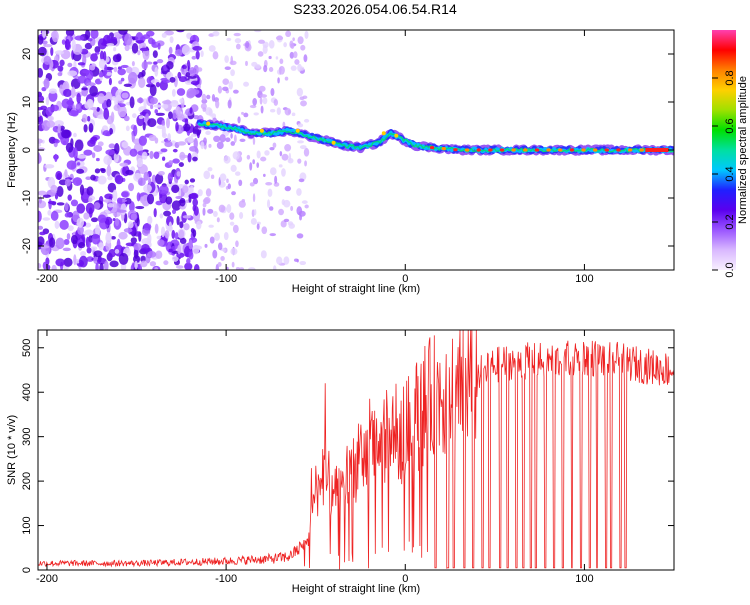  Describe the element at coordinates (730, 77) in the screenshot. I see `colorbar-tick-label: 0.8` at that location.